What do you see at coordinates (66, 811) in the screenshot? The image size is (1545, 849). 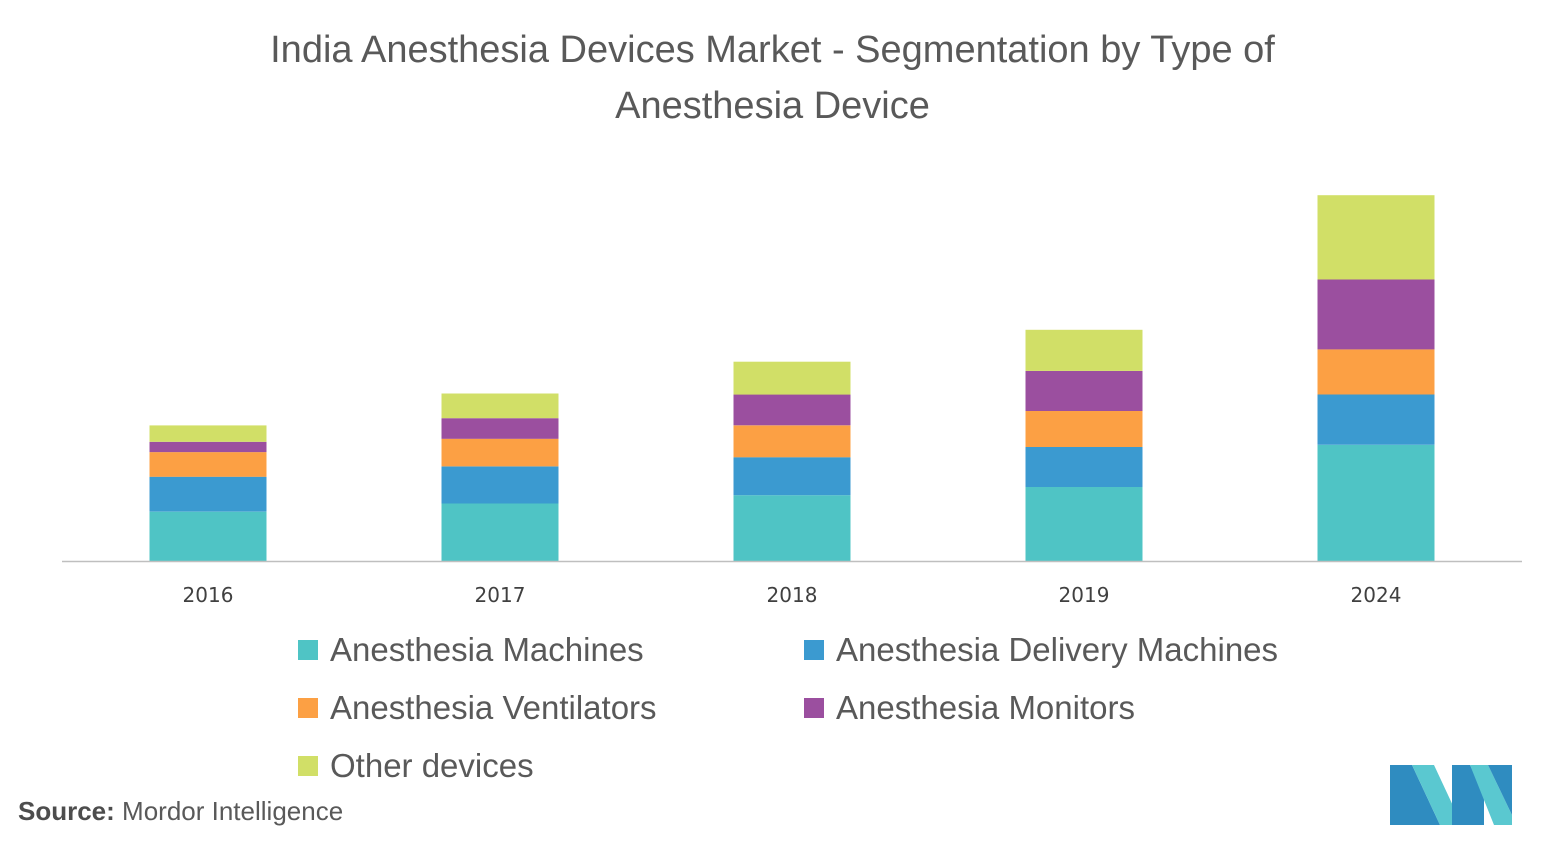 I see `source-label: Source:` at bounding box center [66, 811].